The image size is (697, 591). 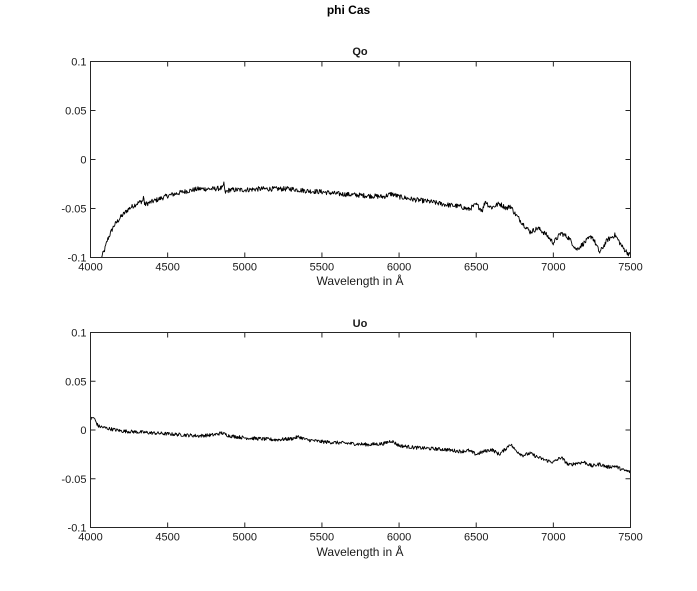 I want to click on panel-uo-x-tick-label: 6000, so click(x=399, y=538).